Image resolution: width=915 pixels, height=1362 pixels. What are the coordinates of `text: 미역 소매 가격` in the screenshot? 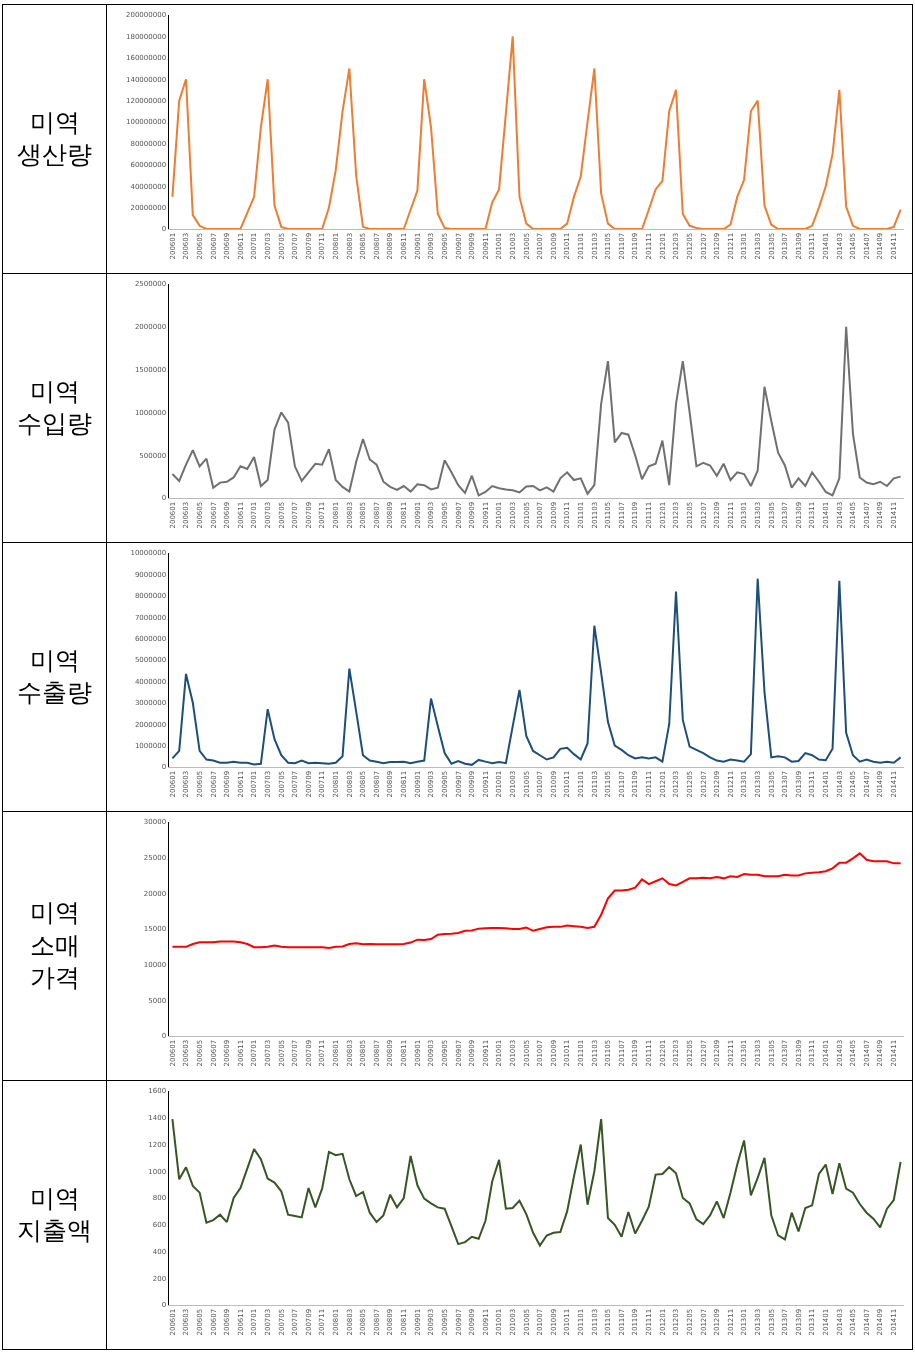 It's located at (54, 946).